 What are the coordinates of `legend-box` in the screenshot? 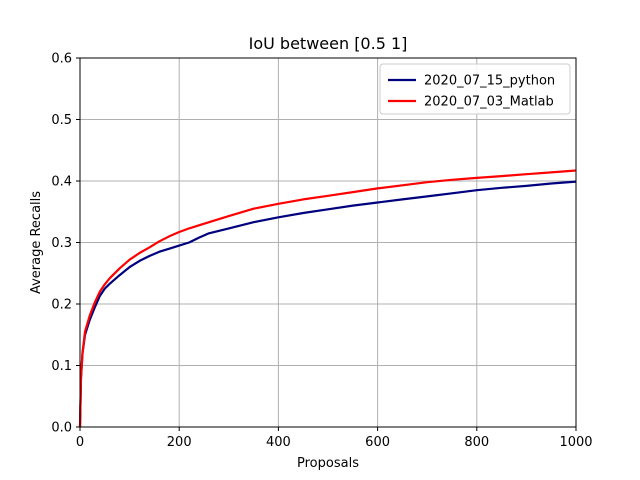 It's located at (475, 89).